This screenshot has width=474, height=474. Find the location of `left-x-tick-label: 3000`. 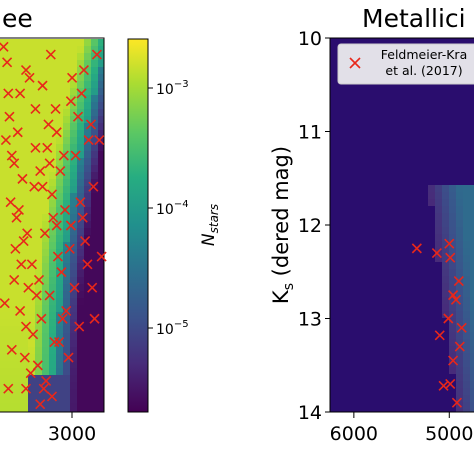

left-x-tick-label: 3000 is located at coordinates (72, 434).